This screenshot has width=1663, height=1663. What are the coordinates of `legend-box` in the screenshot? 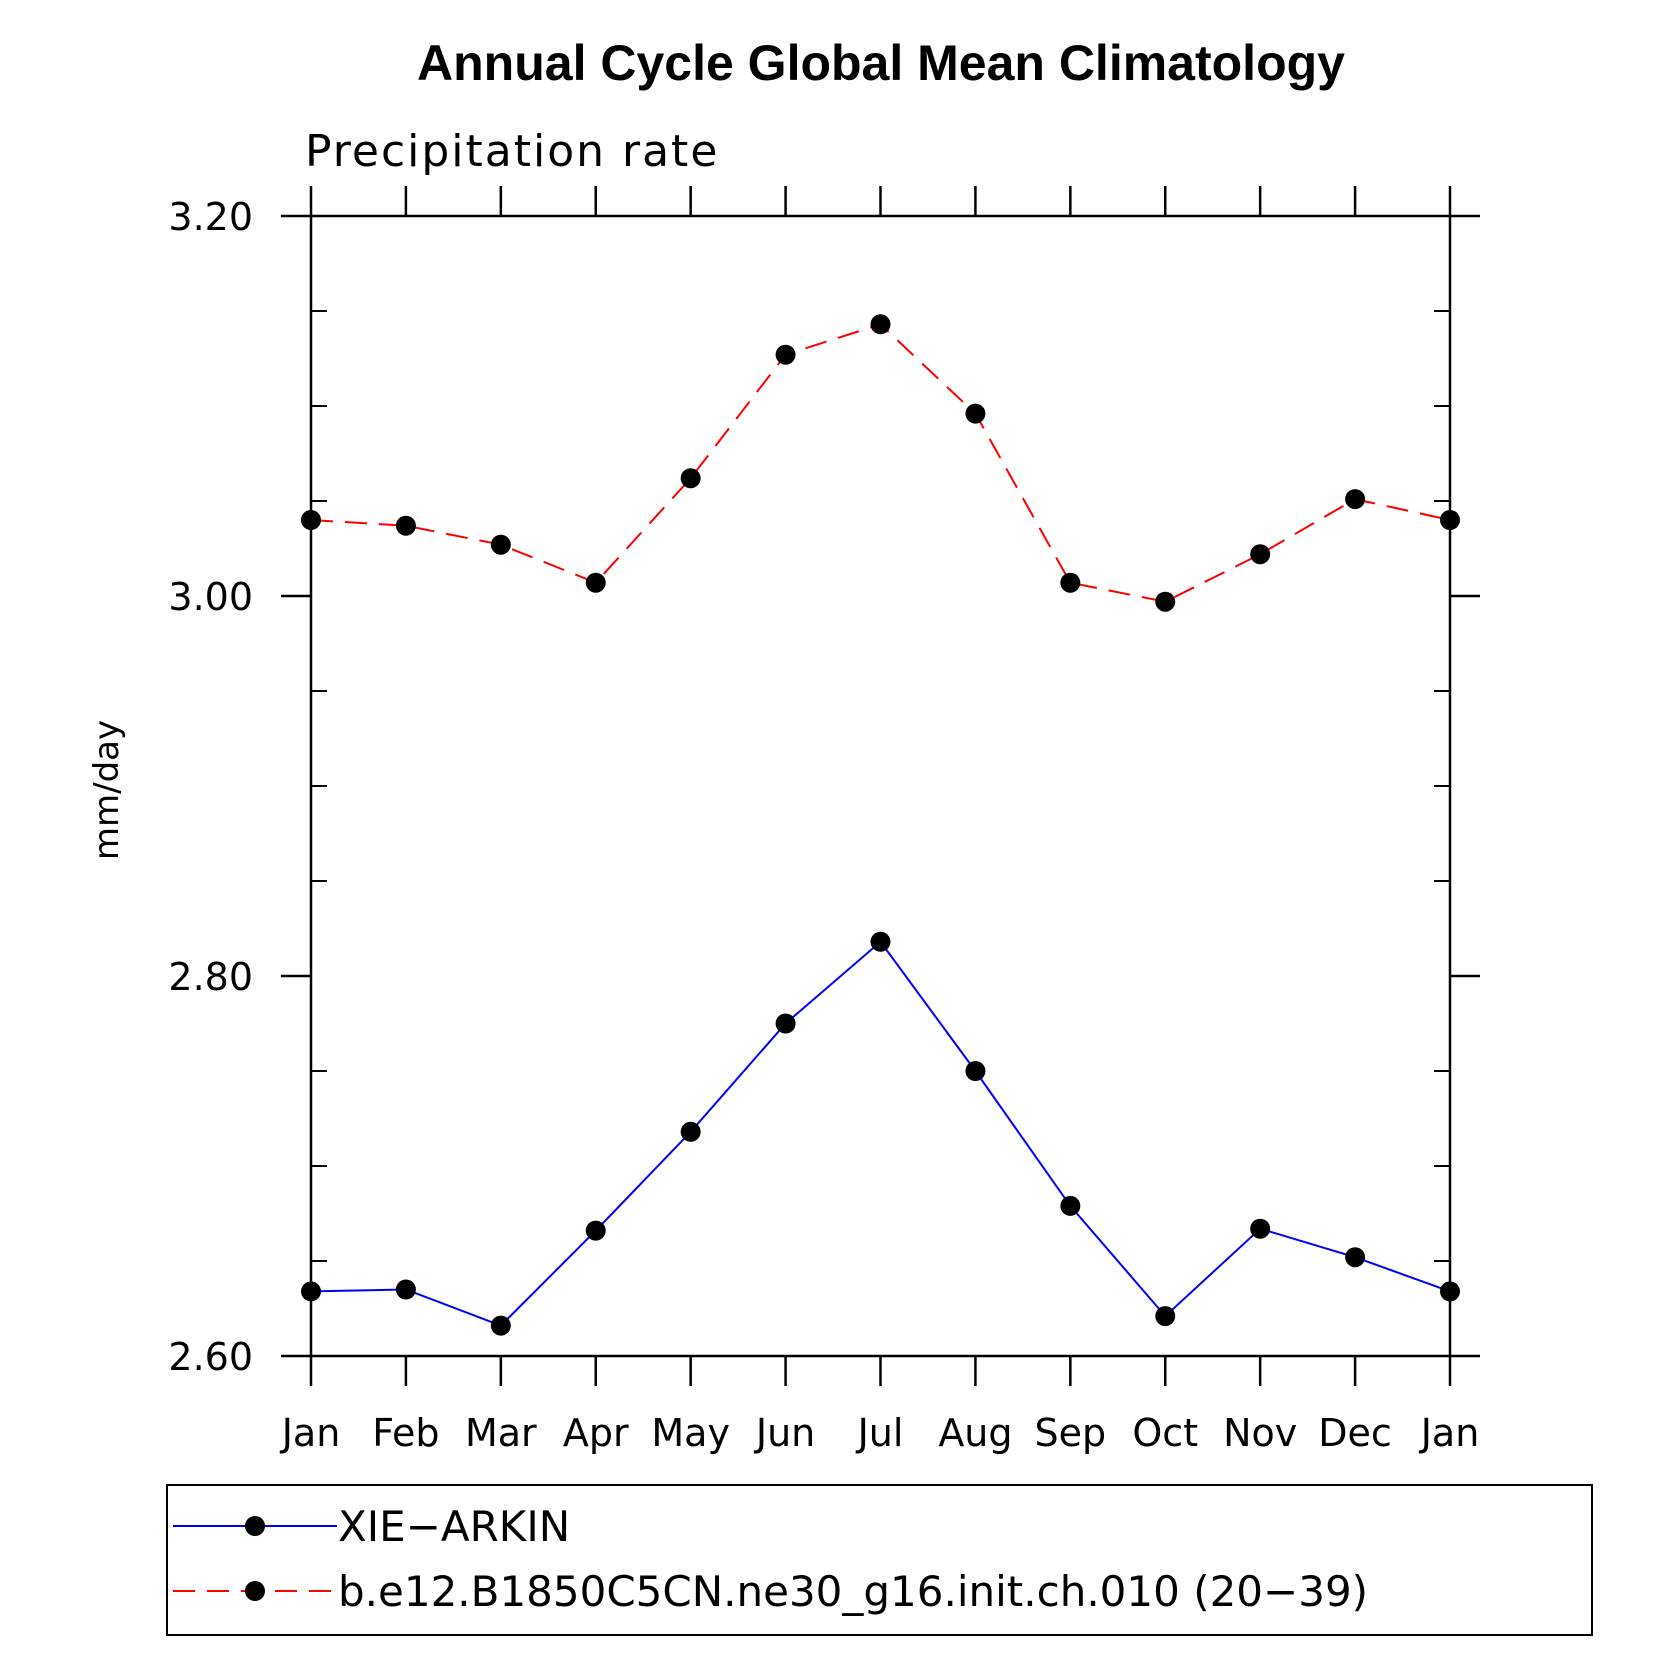 It's located at (879, 1560).